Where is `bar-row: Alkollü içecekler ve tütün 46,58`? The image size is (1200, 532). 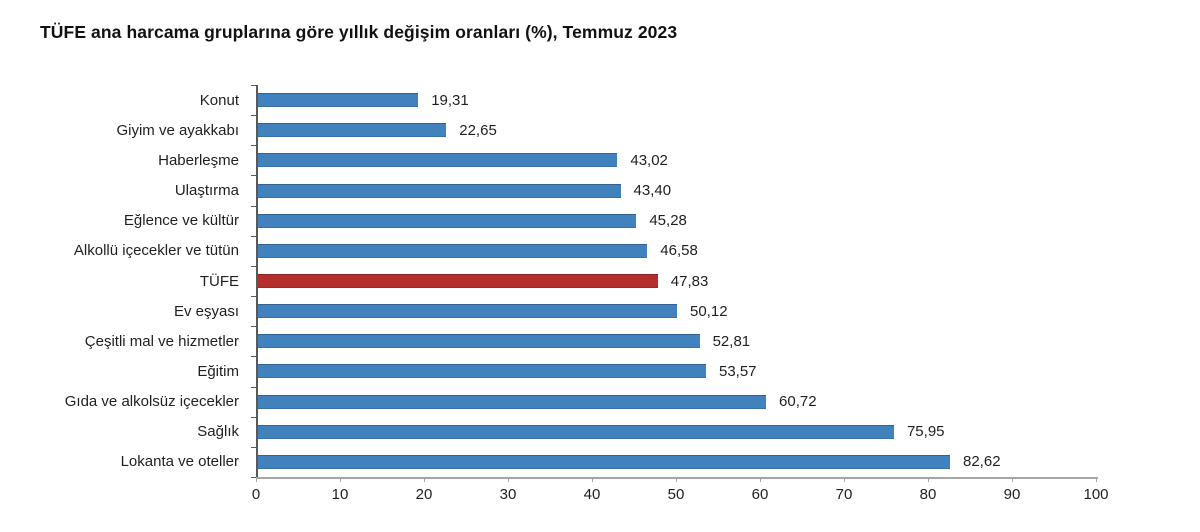 bar-row: Alkollü içecekler ve tütün 46,58 is located at coordinates (600, 251).